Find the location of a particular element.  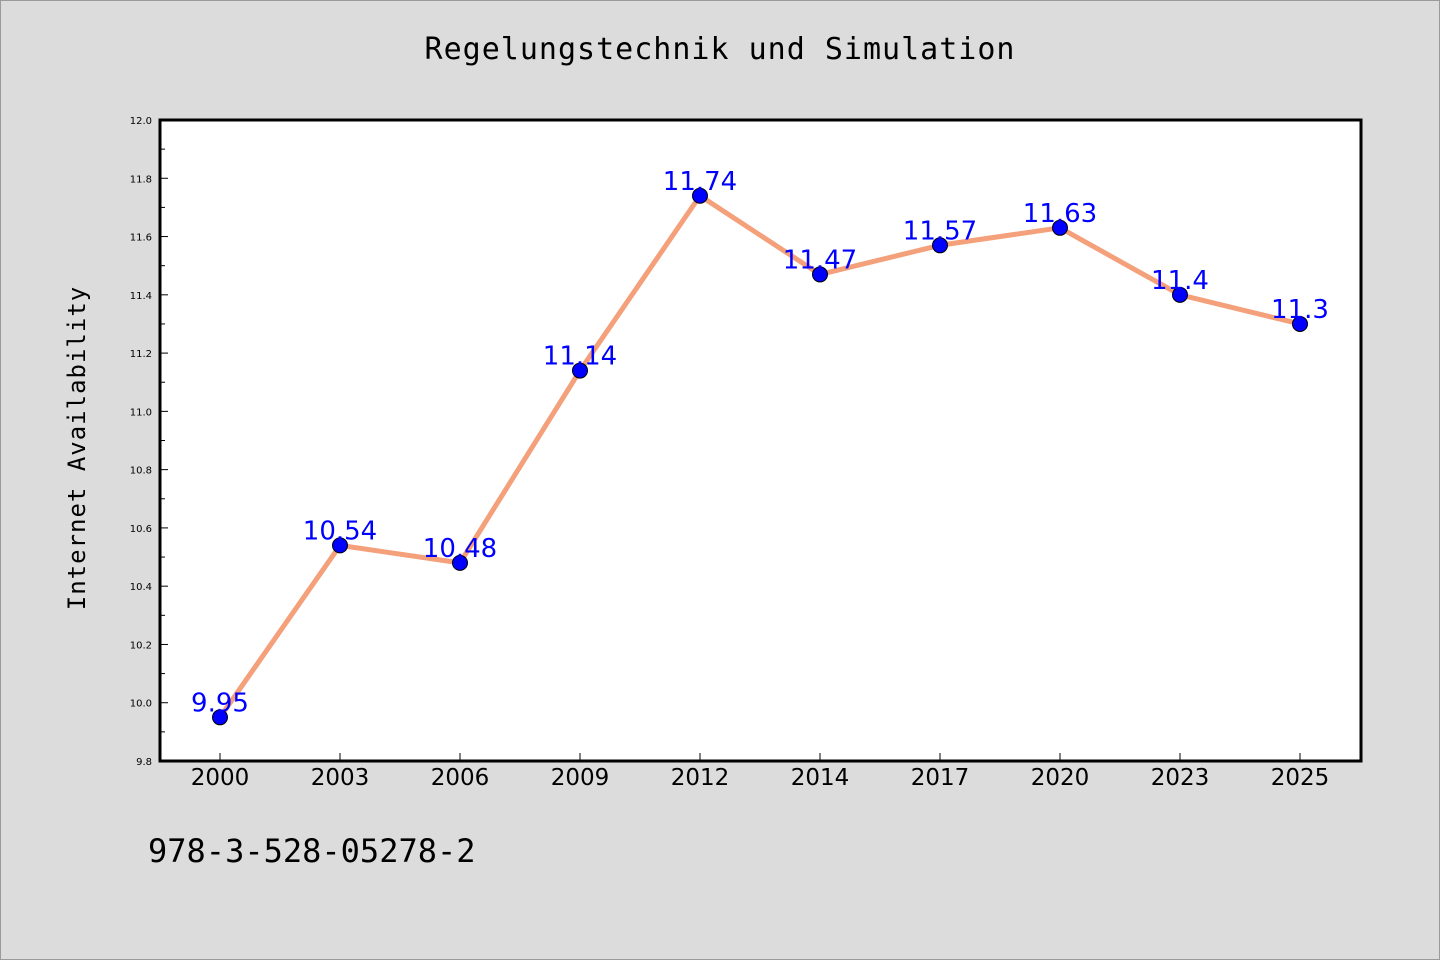

data-label: 10.48 is located at coordinates (460, 549).